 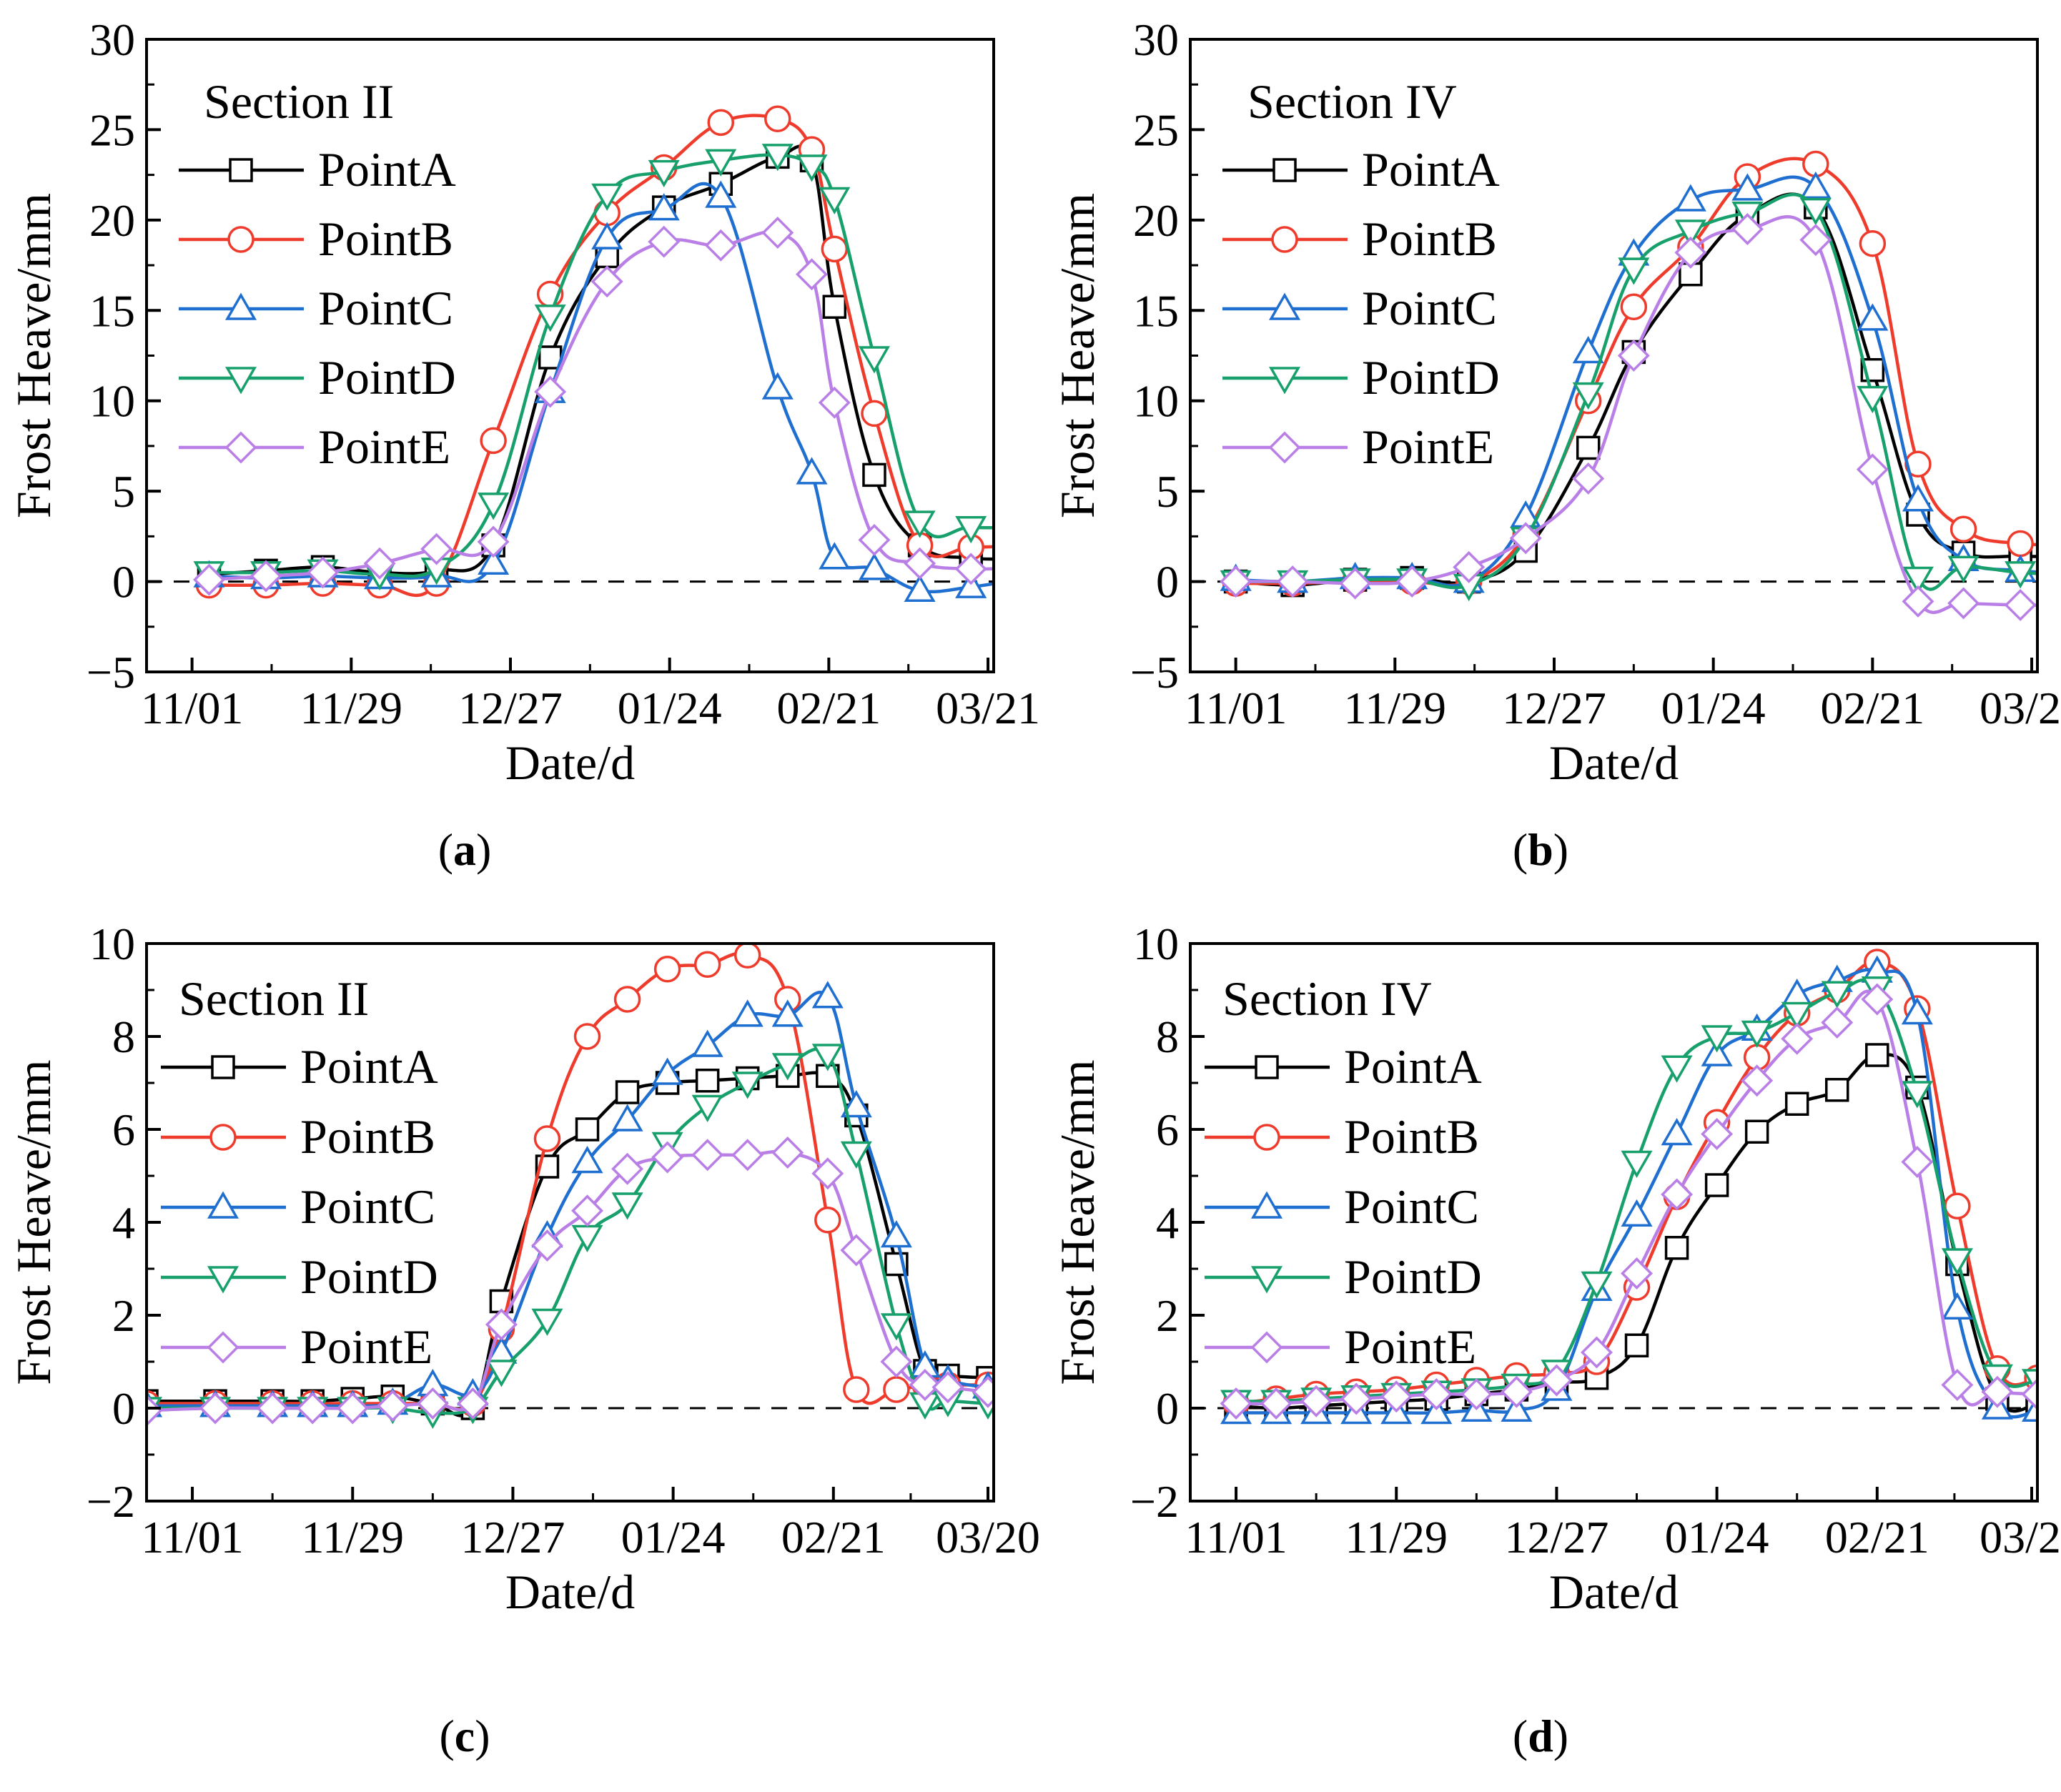 What do you see at coordinates (988, 1537) in the screenshot?
I see `x-tick-label: 03/20` at bounding box center [988, 1537].